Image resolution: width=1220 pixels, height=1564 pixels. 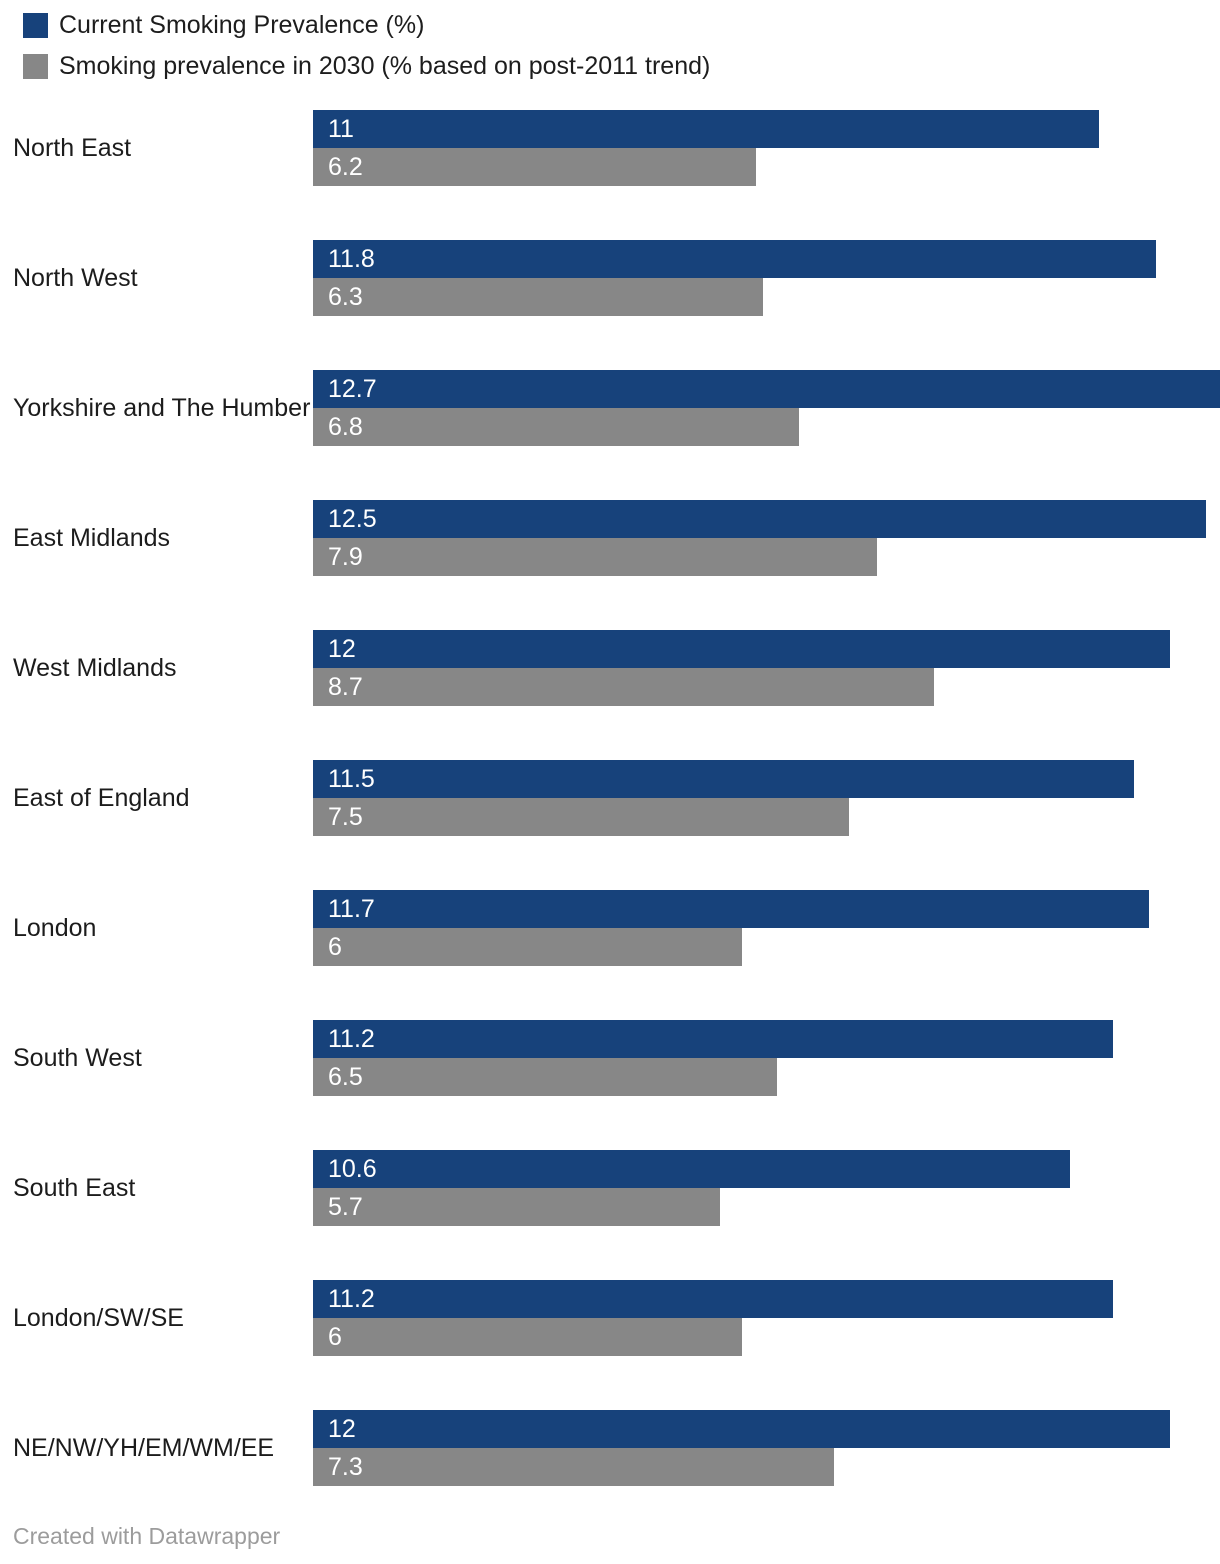 What do you see at coordinates (345, 556) in the screenshot?
I see `bar-2030-value: 7.9` at bounding box center [345, 556].